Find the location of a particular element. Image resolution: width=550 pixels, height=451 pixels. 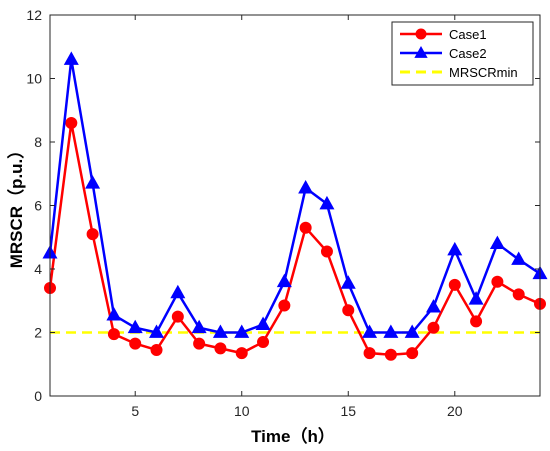

legend-marker-case1 is located at coordinates (421, 34).